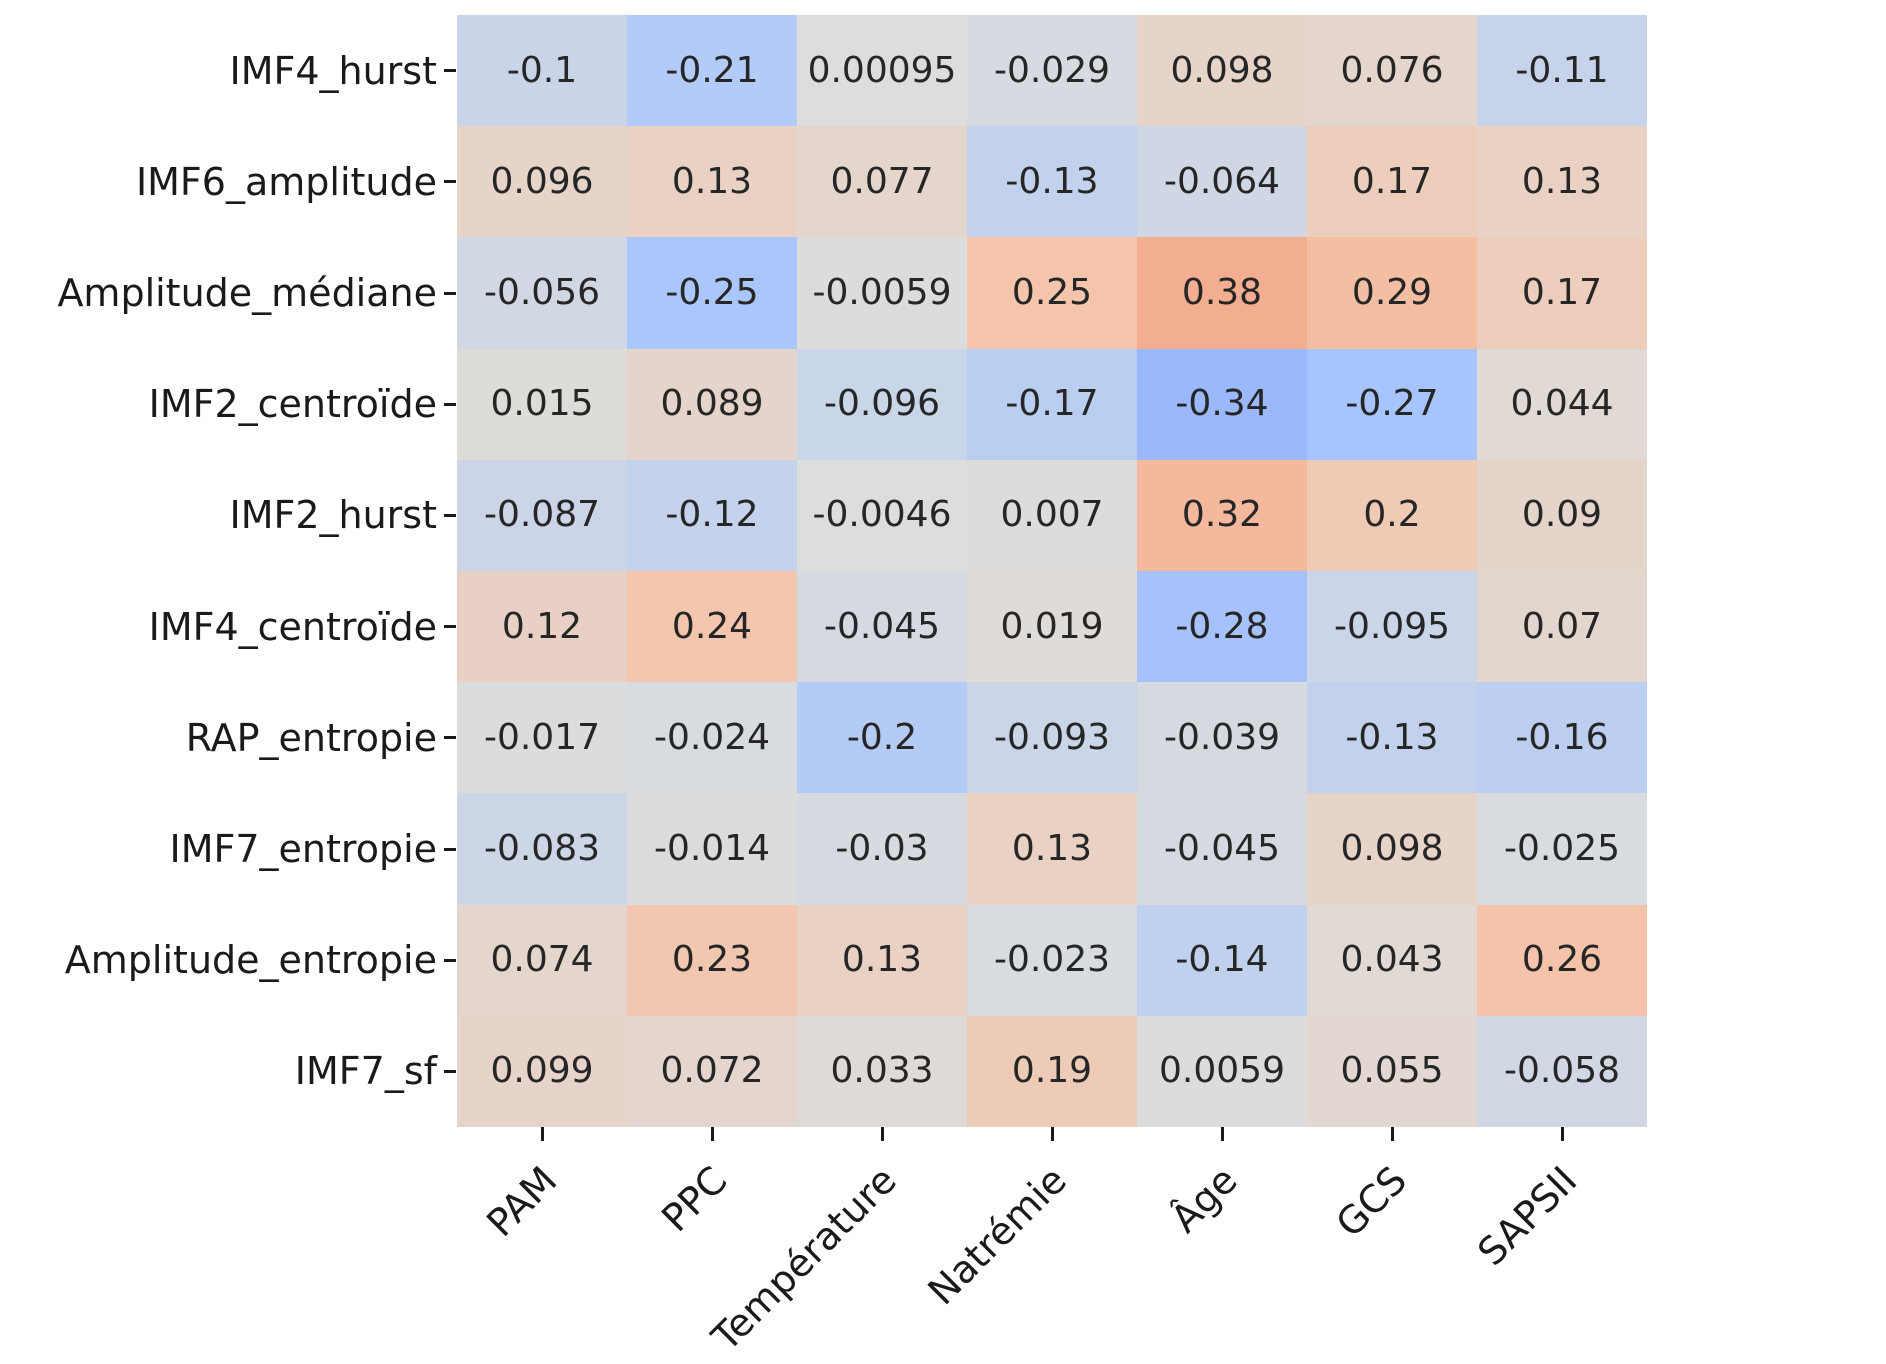  I want to click on heatmap-cell: -0.029, so click(1052, 71).